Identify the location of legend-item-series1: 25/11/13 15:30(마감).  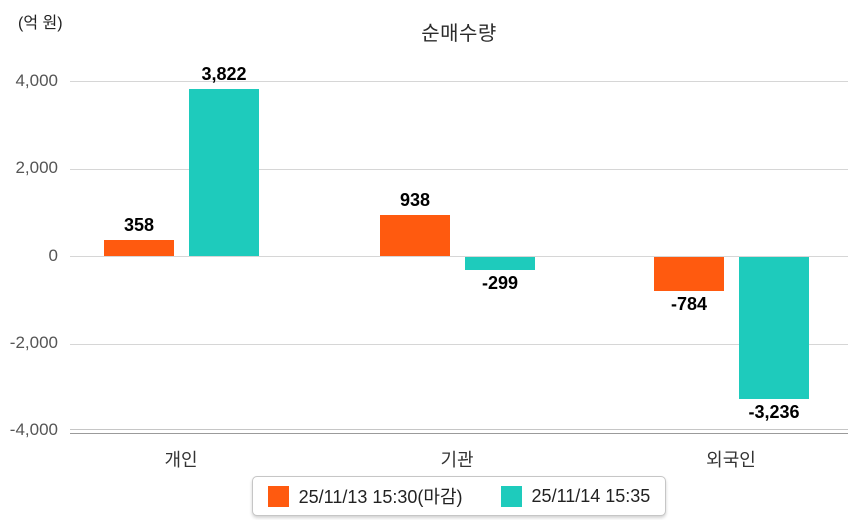
(365, 496).